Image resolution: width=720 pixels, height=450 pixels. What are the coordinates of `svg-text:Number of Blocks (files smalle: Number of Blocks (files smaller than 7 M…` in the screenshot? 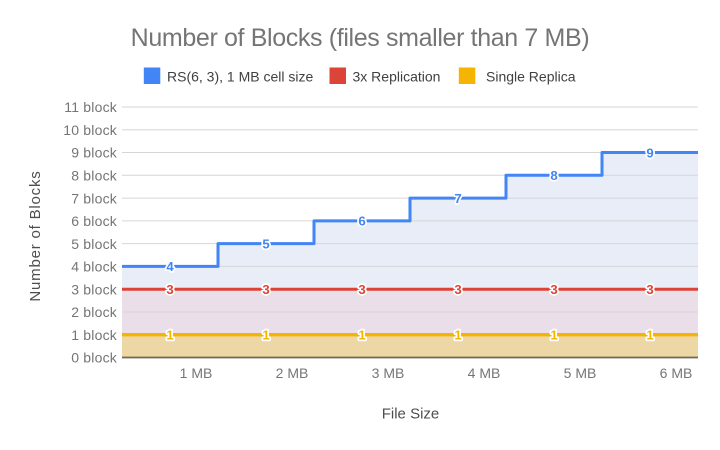 It's located at (360, 38).